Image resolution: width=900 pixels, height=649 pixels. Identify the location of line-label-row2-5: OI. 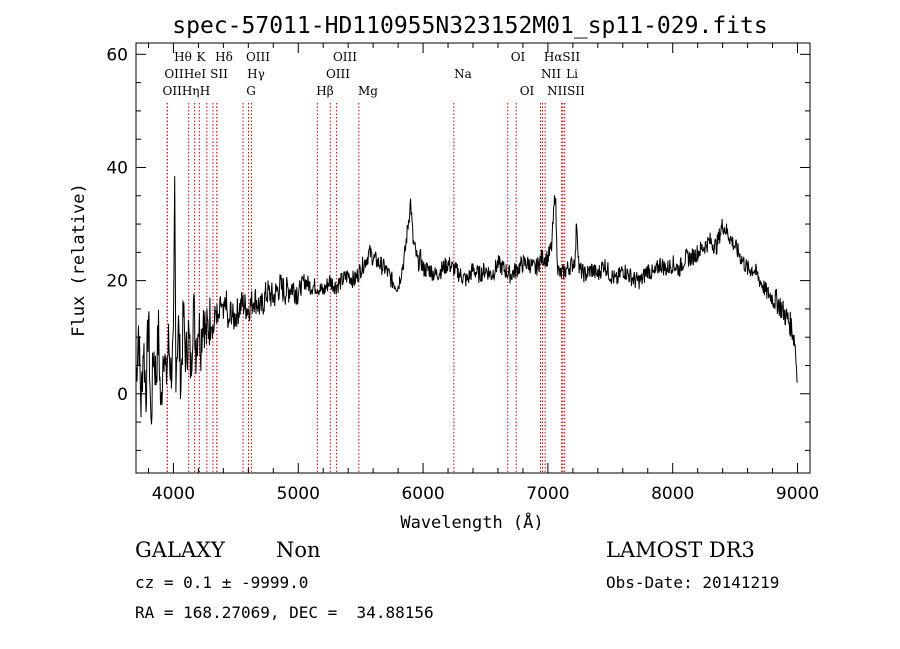
(527, 91).